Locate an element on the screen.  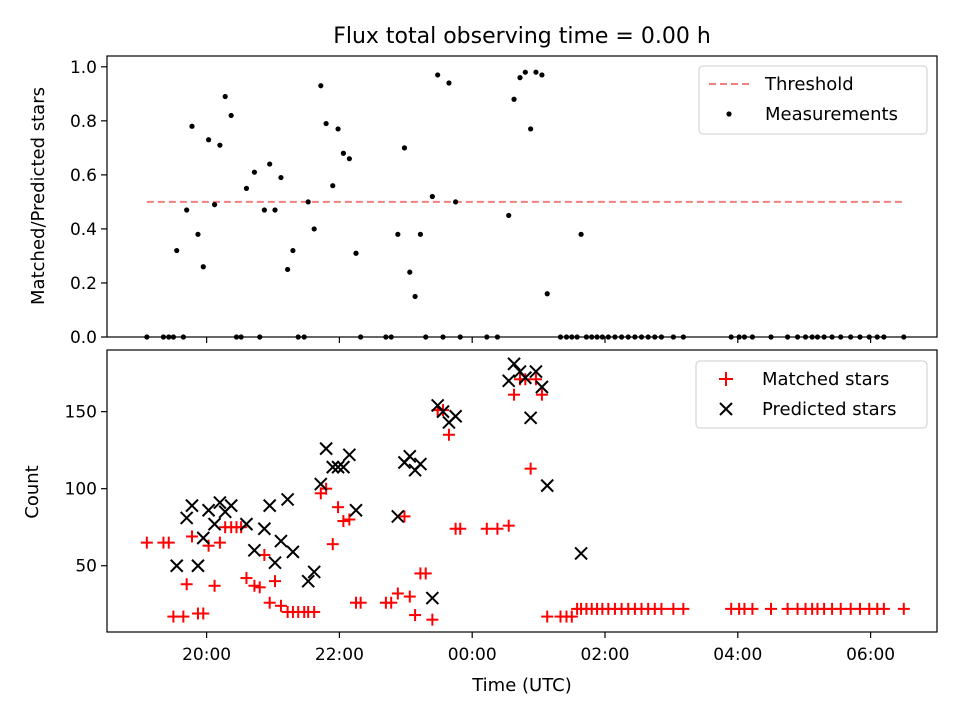
legend-threshold-label: Threshold is located at coordinates (809, 84).